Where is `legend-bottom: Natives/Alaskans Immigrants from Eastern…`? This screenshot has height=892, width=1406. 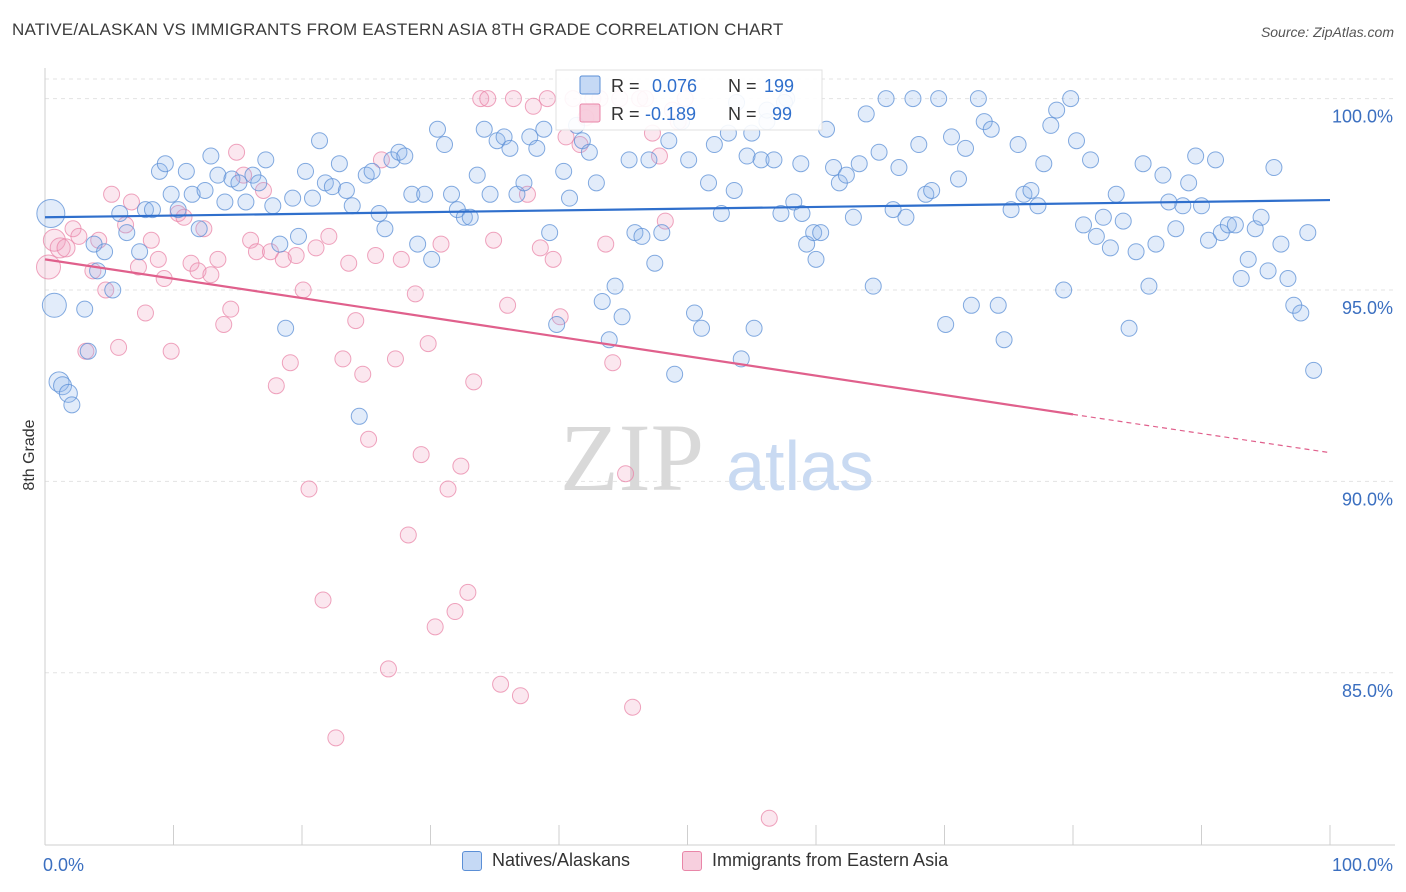 legend-bottom: Natives/Alaskans Immigrants from Eastern… is located at coordinates (703, 864).